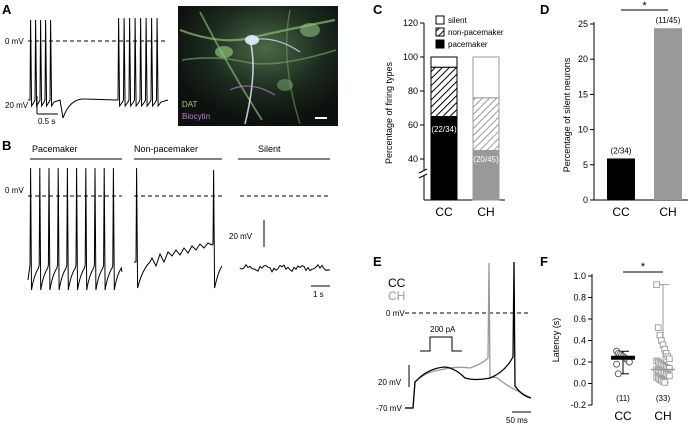 The width and height of the screenshot is (700, 431). What do you see at coordinates (476, 32) in the screenshot?
I see `legend-label-non-pacemaker: non-pacemaker` at bounding box center [476, 32].